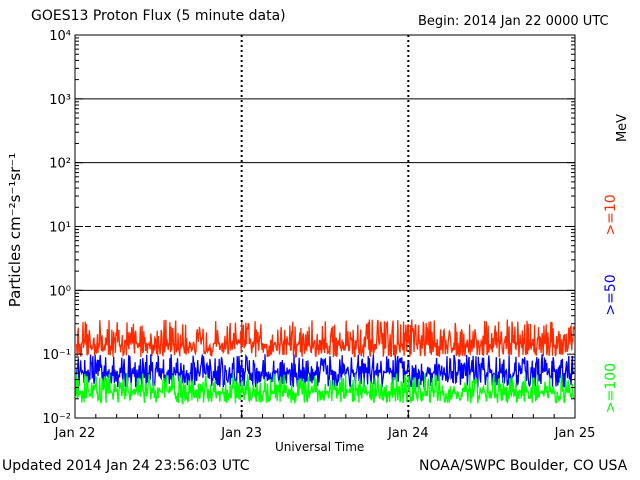 The width and height of the screenshot is (640, 480). Describe the element at coordinates (60, 164) in the screenshot. I see `y-tick-label: 10²` at that location.